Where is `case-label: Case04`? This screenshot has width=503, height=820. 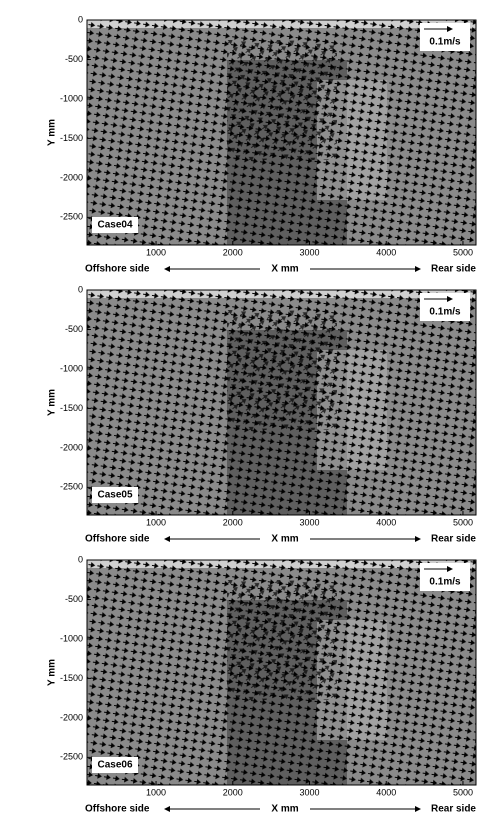 case-label: Case04 is located at coordinates (114, 225).